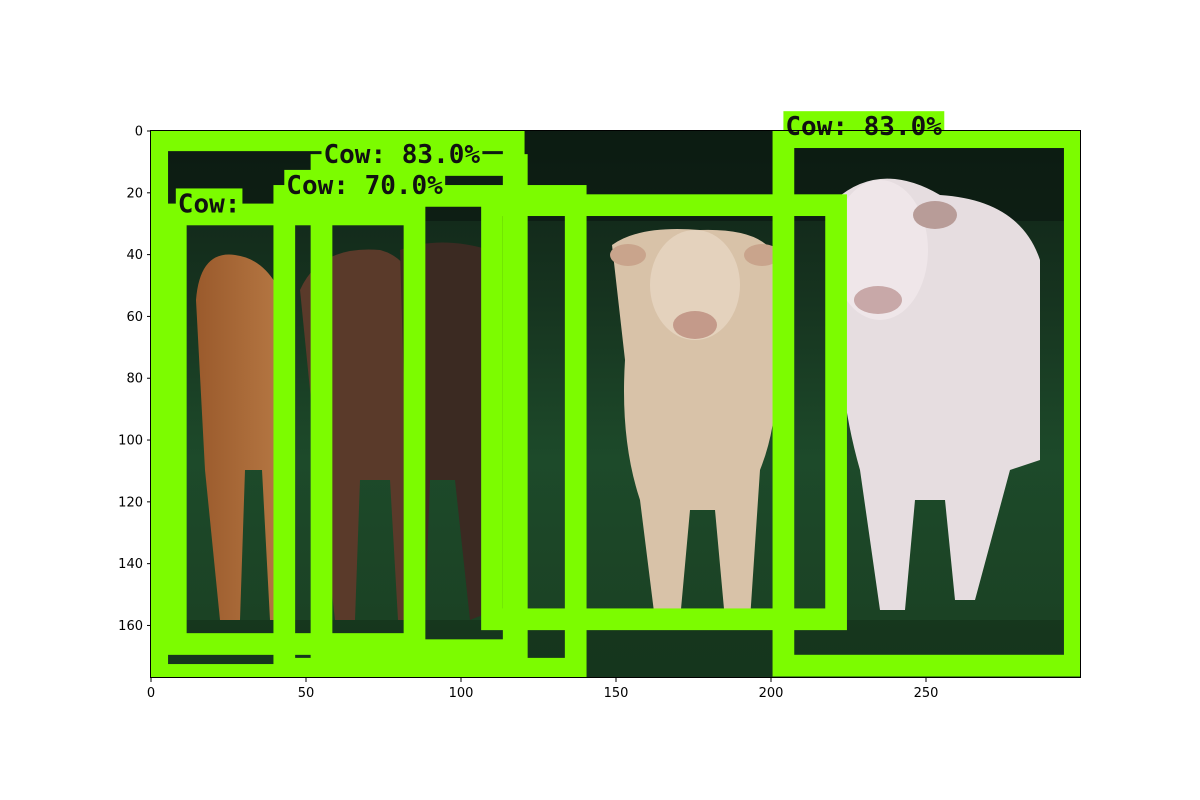 The image size is (1200, 800). What do you see at coordinates (560, 166) in the screenshot?
I see `detection-labels: Cow: 70.0%Cow: 83.0%Cow:Cow: 83.0%` at bounding box center [560, 166].